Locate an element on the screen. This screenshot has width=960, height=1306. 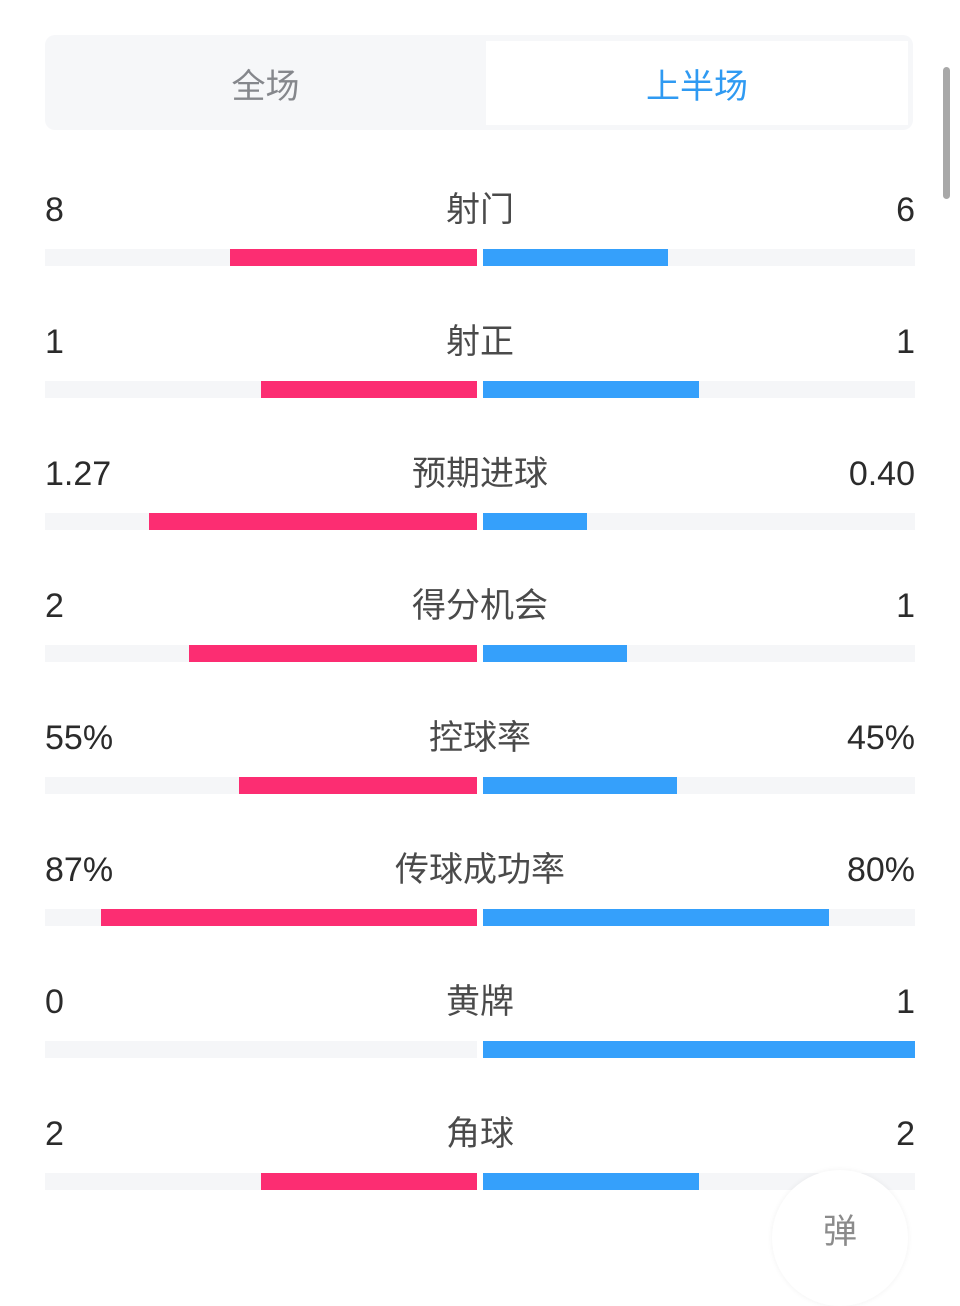
floating-button: 弹 is located at coordinates (840, 1238).